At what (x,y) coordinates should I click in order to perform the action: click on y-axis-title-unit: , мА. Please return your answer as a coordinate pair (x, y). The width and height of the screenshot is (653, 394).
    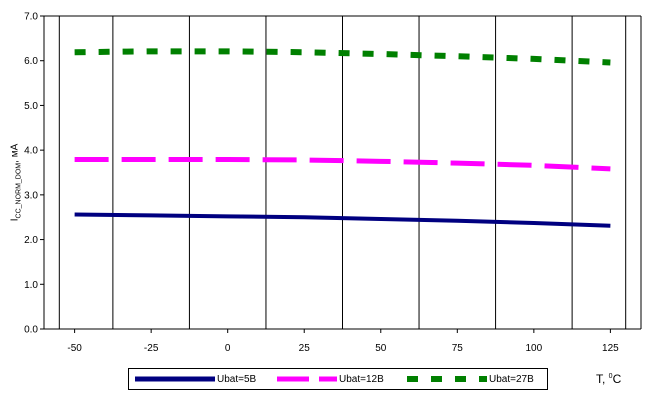
    Looking at the image, I should click on (15, 153).